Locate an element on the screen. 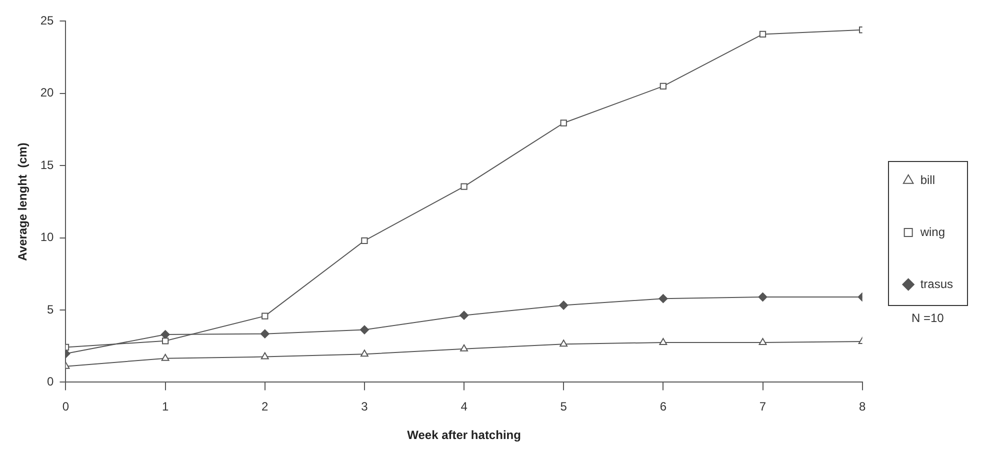  x-tick-label: 3 is located at coordinates (364, 407).